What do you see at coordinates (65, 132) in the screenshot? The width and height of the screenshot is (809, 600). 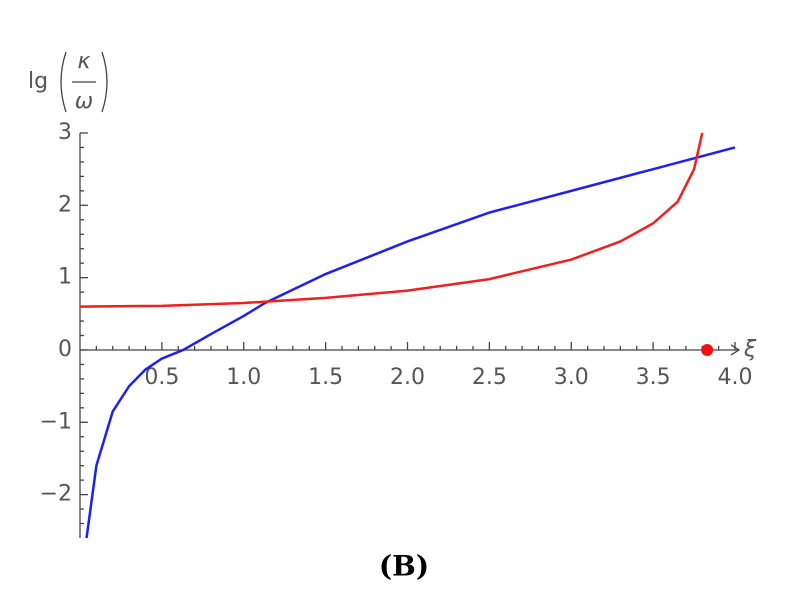 I see `y-tick-label: 3` at bounding box center [65, 132].